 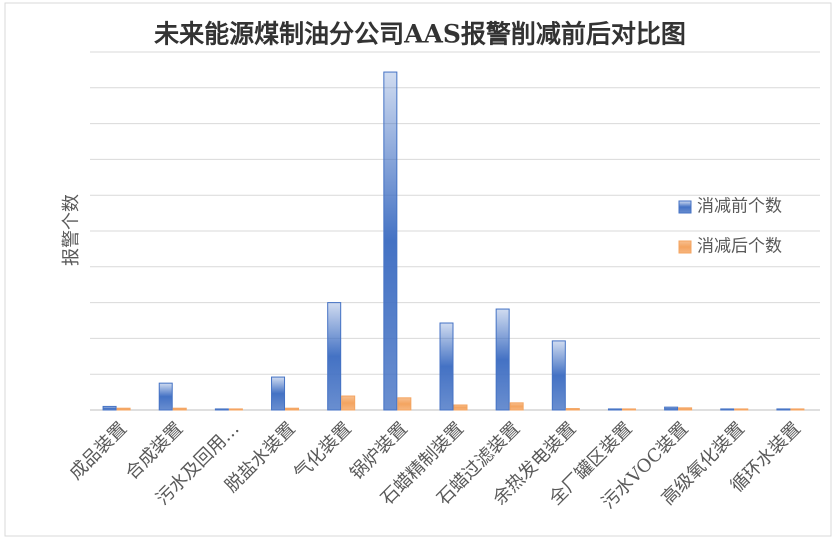 I want to click on legend-label: 消减前个数, so click(x=739, y=207).